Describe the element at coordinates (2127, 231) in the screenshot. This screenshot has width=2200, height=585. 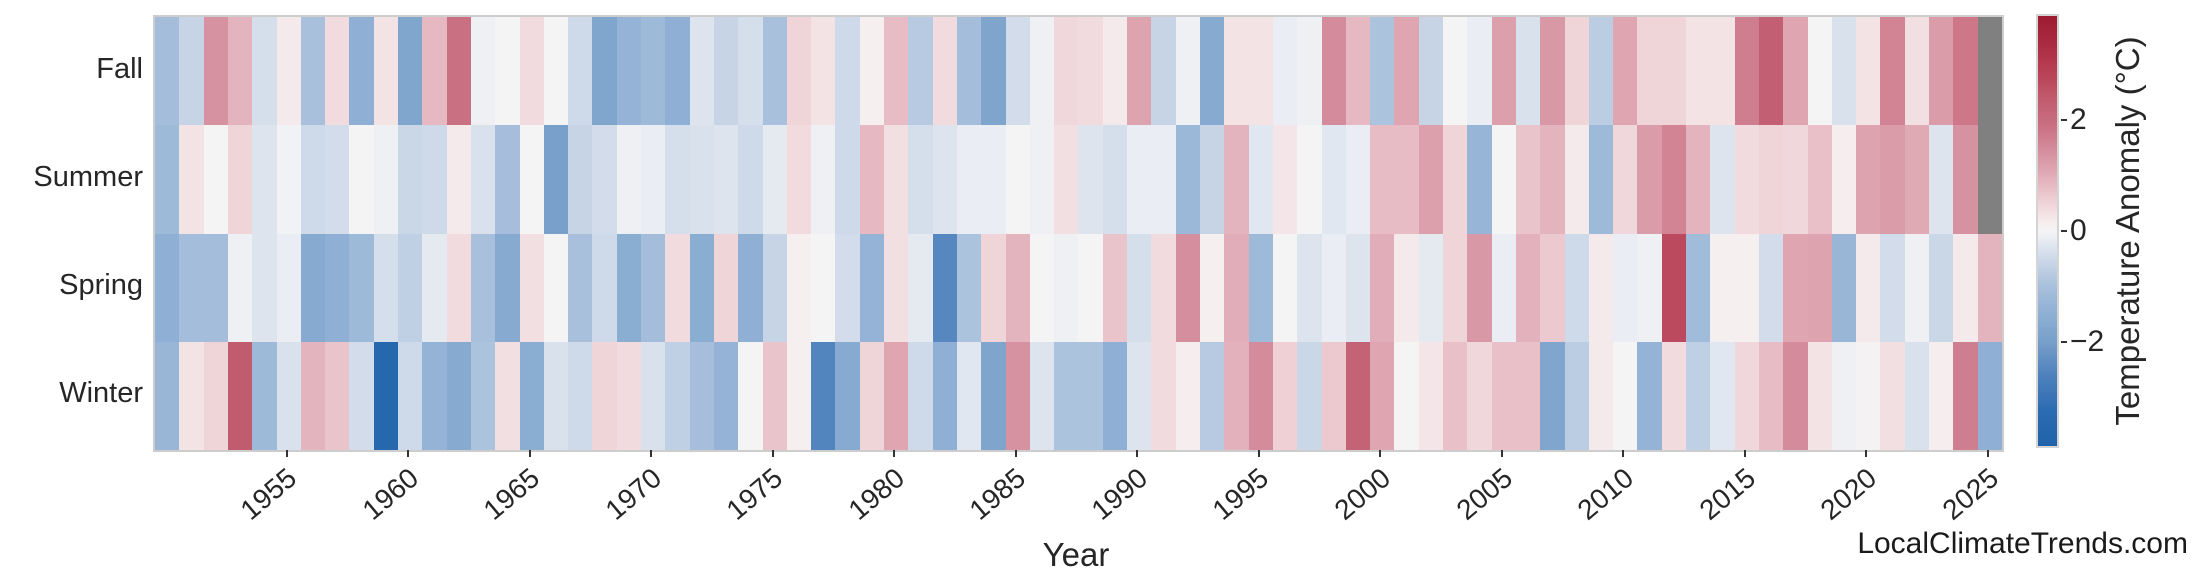
I see `colorbar-axis-label: Temperature Anomaly (°C)` at that location.